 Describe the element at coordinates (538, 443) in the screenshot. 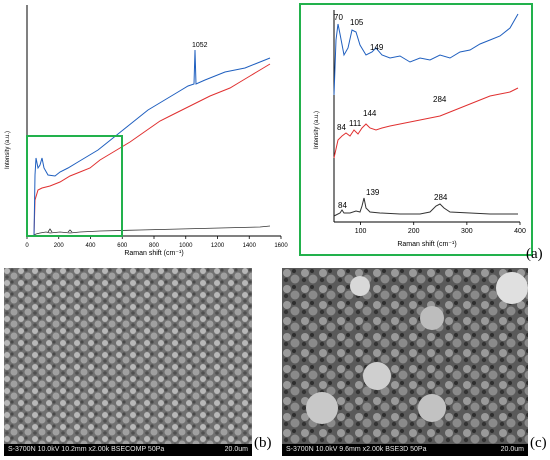

I see `panel-label-c: (c)` at that location.